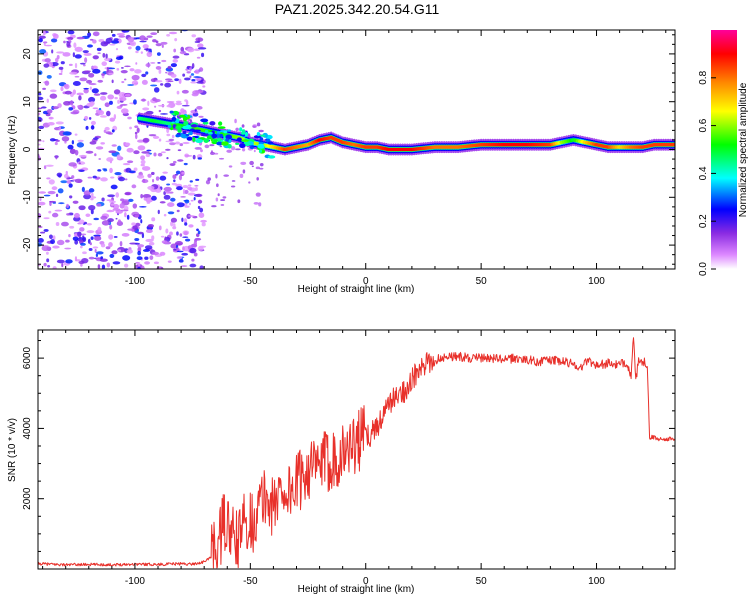 Image resolution: width=750 pixels, height=600 pixels. I want to click on bottom-y-axis-label: SNR (10 * v/v), so click(12, 450).